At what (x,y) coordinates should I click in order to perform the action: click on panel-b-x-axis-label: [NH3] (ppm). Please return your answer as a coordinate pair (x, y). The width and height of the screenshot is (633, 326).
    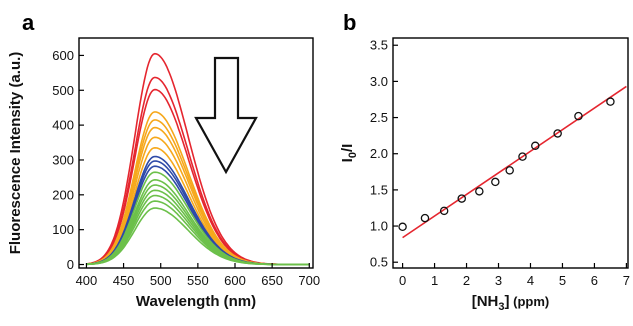
    Looking at the image, I should click on (511, 303).